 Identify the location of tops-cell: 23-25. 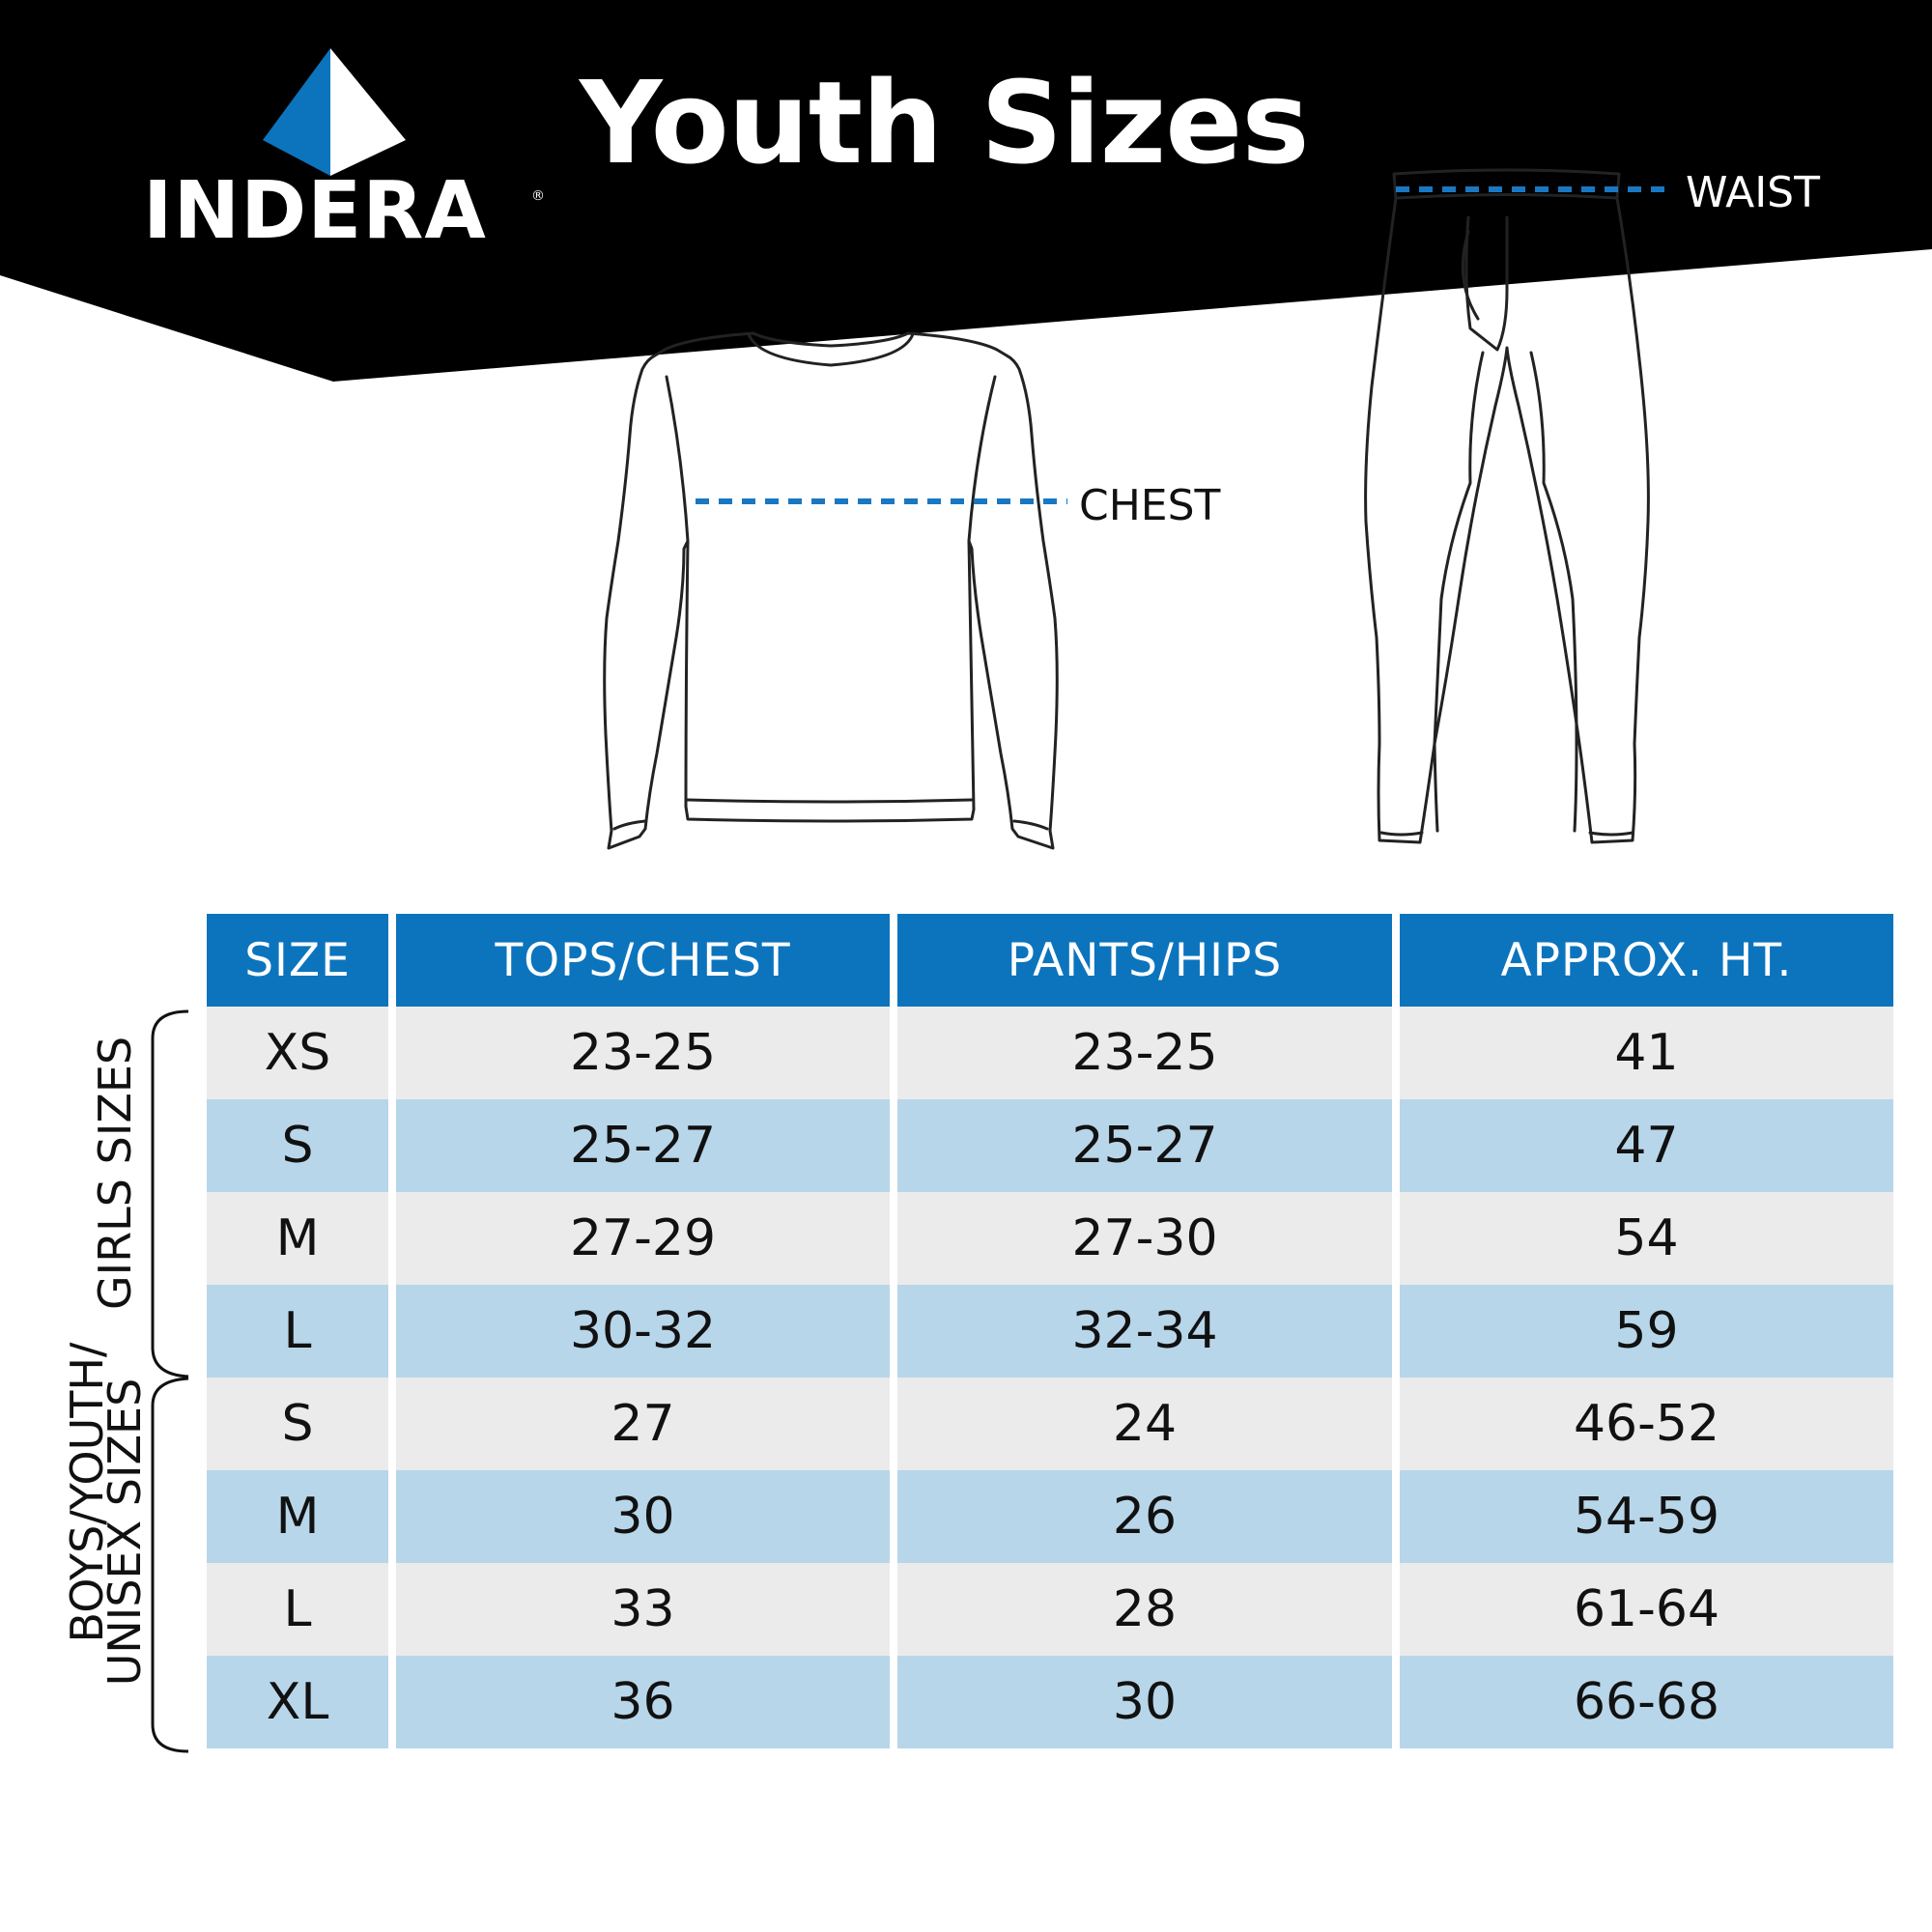
(643, 1053).